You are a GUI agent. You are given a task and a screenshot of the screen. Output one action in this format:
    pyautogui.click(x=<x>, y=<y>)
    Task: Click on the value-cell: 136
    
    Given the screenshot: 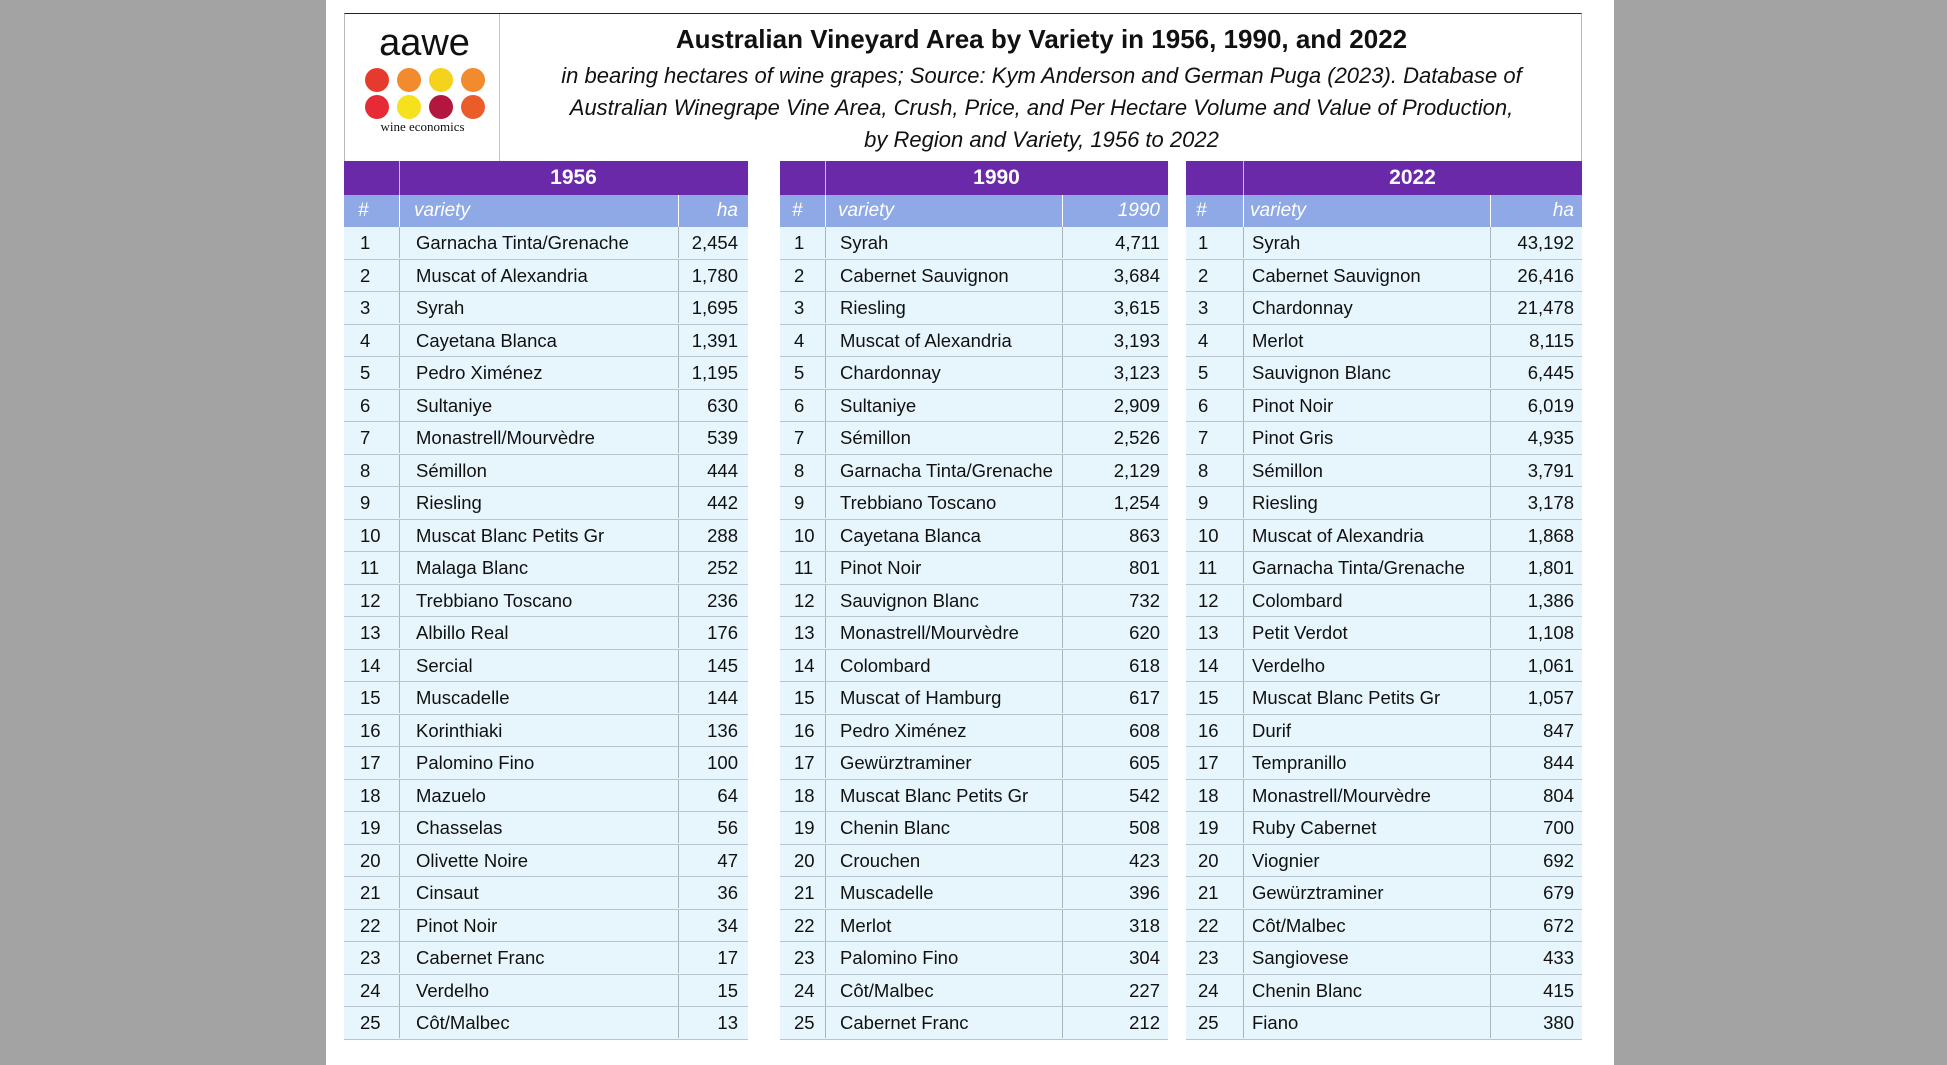 What is the action you would take?
    pyautogui.click(x=722, y=730)
    